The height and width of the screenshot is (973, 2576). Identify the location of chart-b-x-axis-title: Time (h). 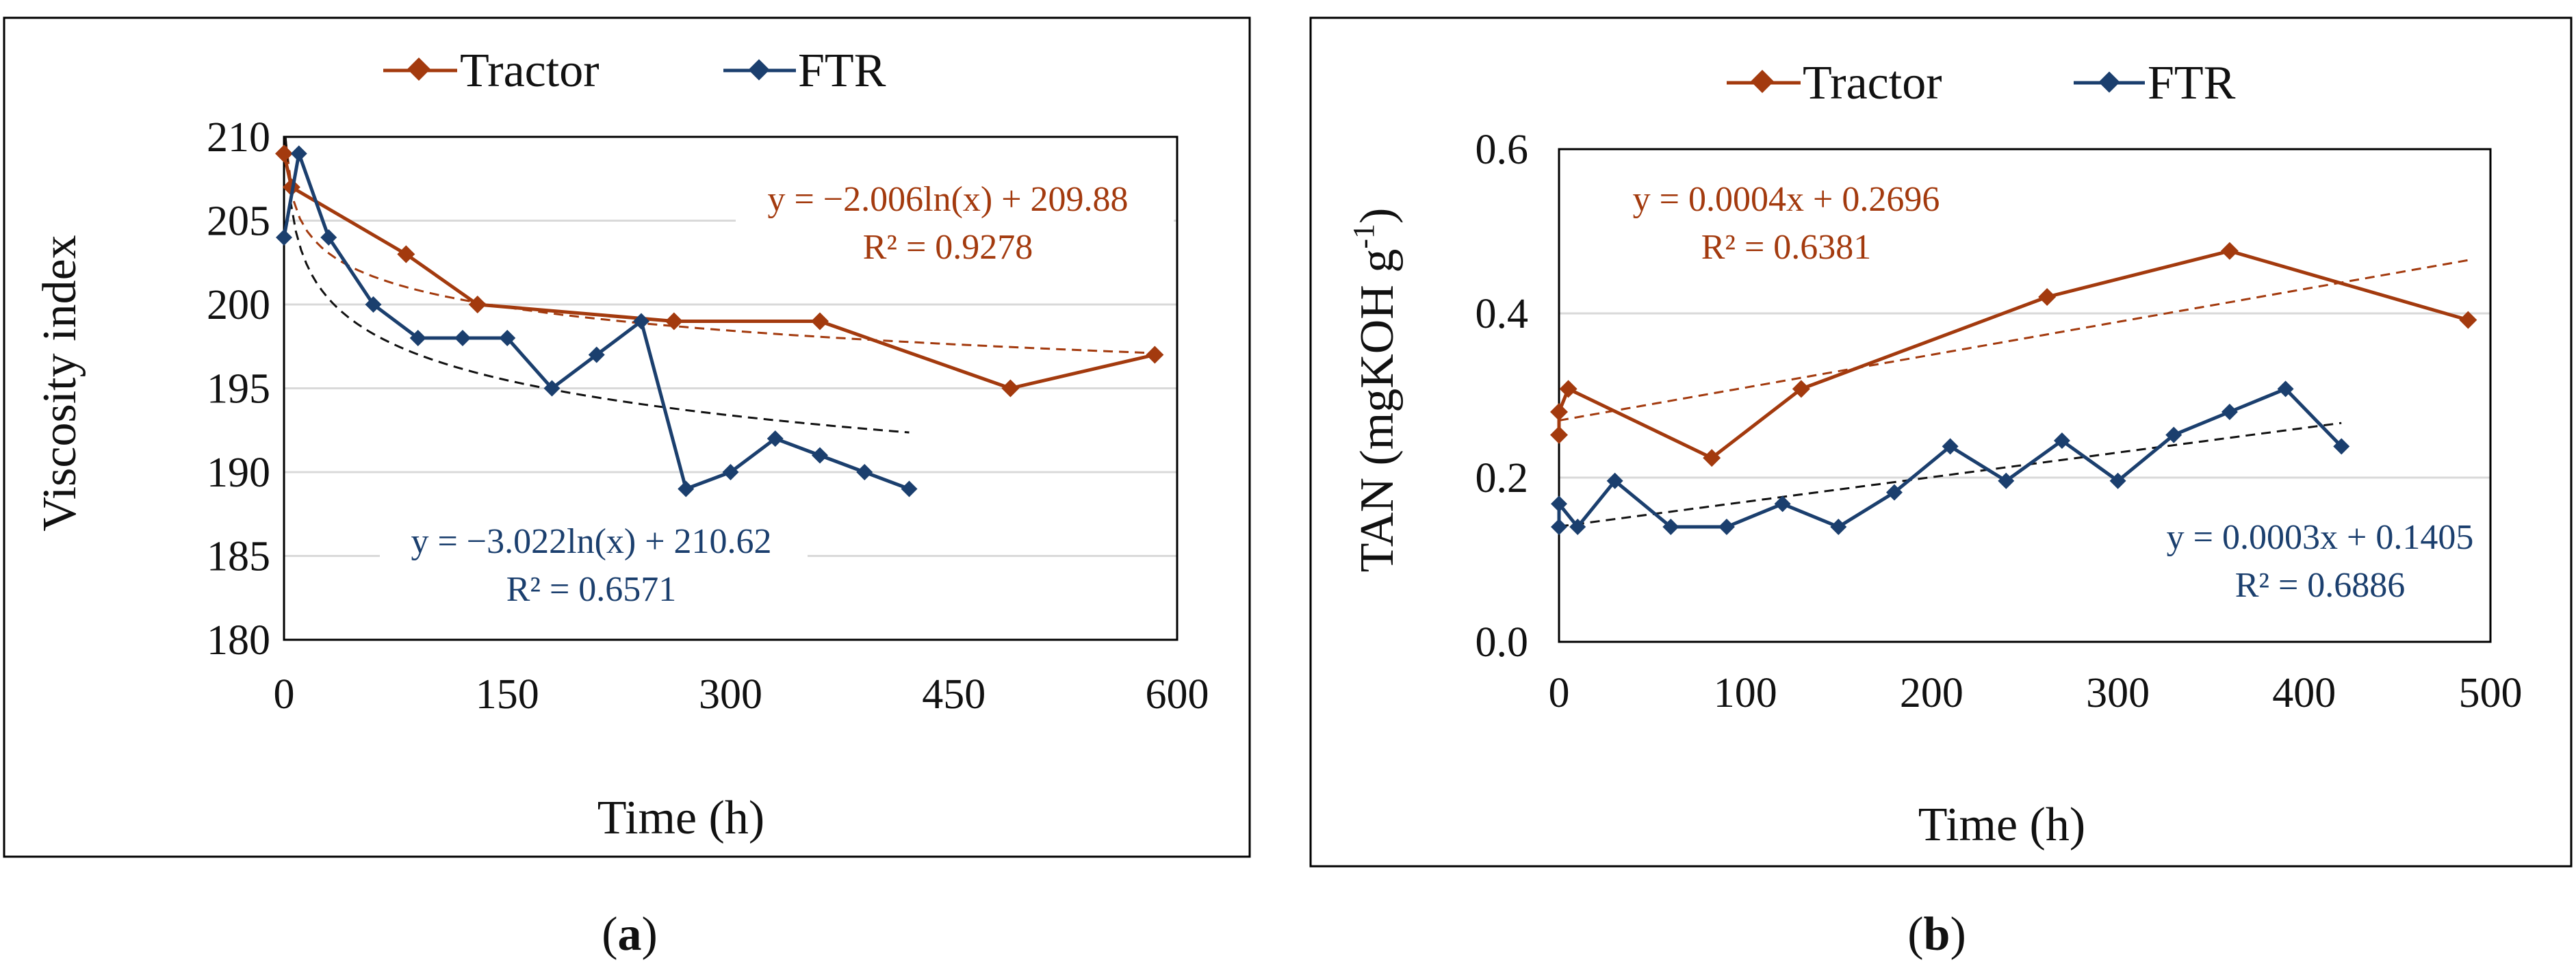
(2001, 825).